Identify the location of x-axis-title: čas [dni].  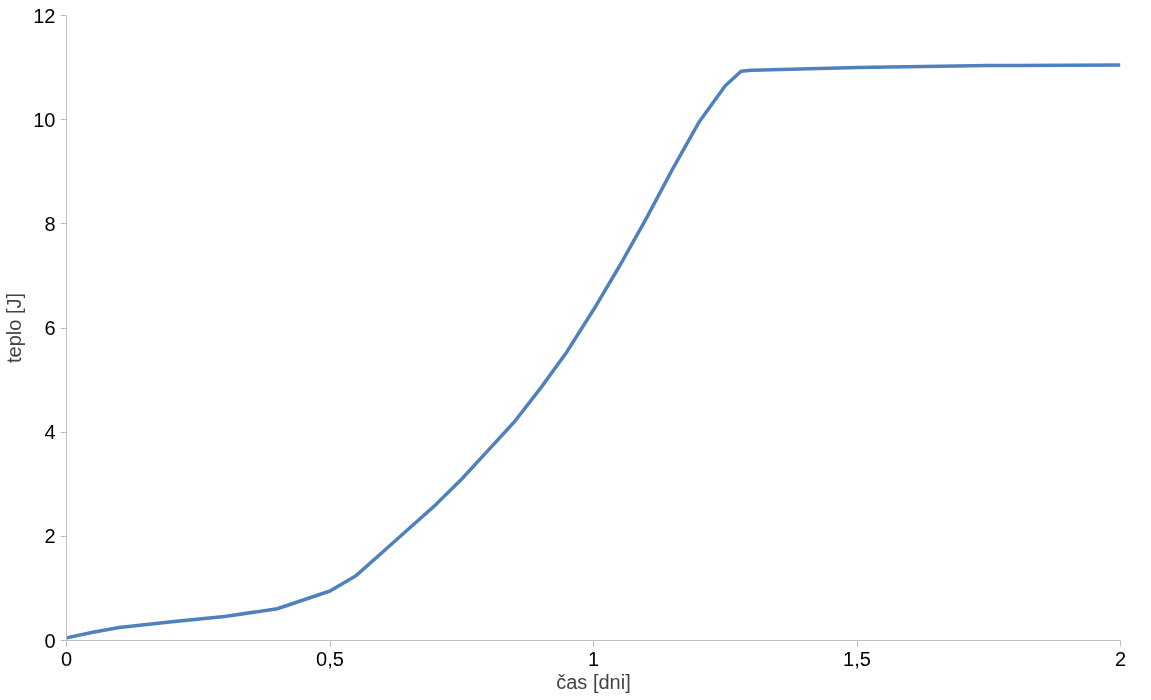
(593, 681).